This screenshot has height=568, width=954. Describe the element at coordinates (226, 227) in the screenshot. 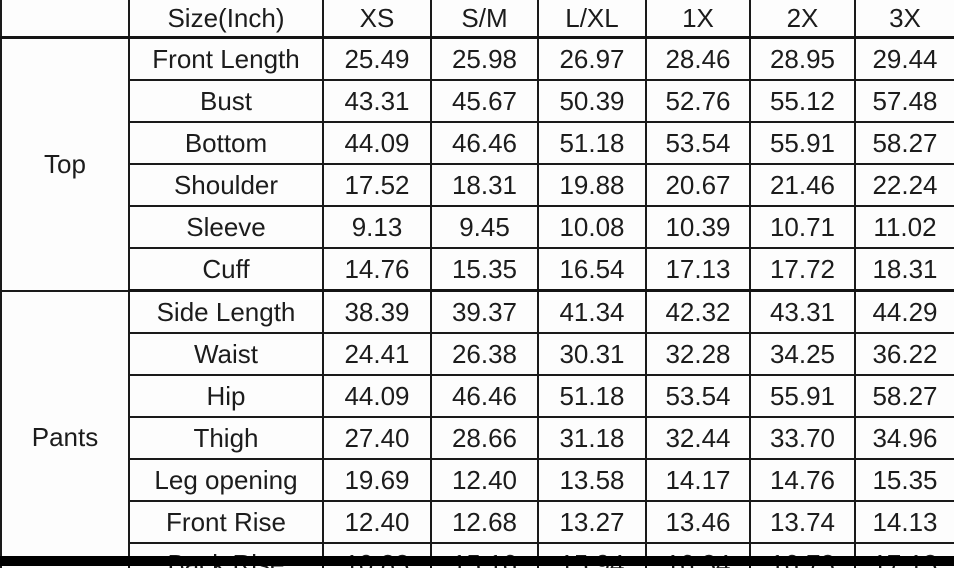

I see `row-label: Sleeve` at that location.